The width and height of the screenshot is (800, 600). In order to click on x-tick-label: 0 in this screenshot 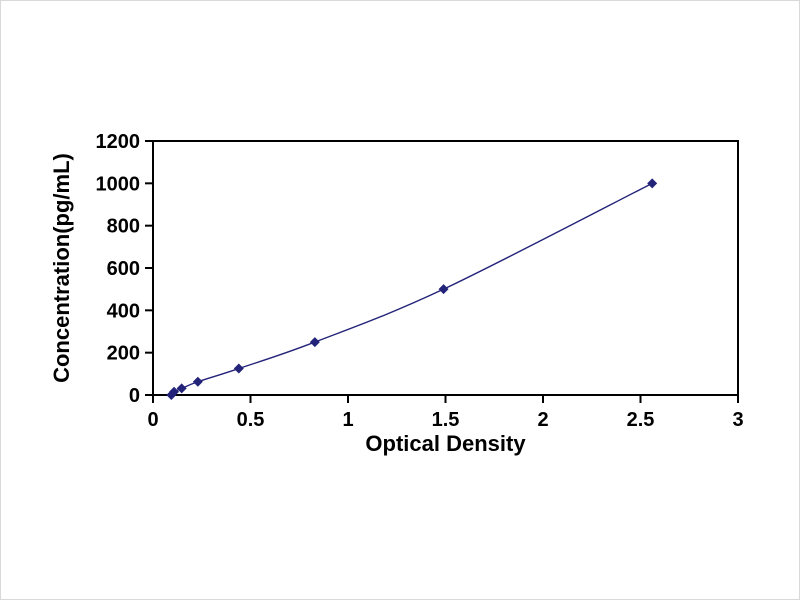, I will do `click(152, 420)`.